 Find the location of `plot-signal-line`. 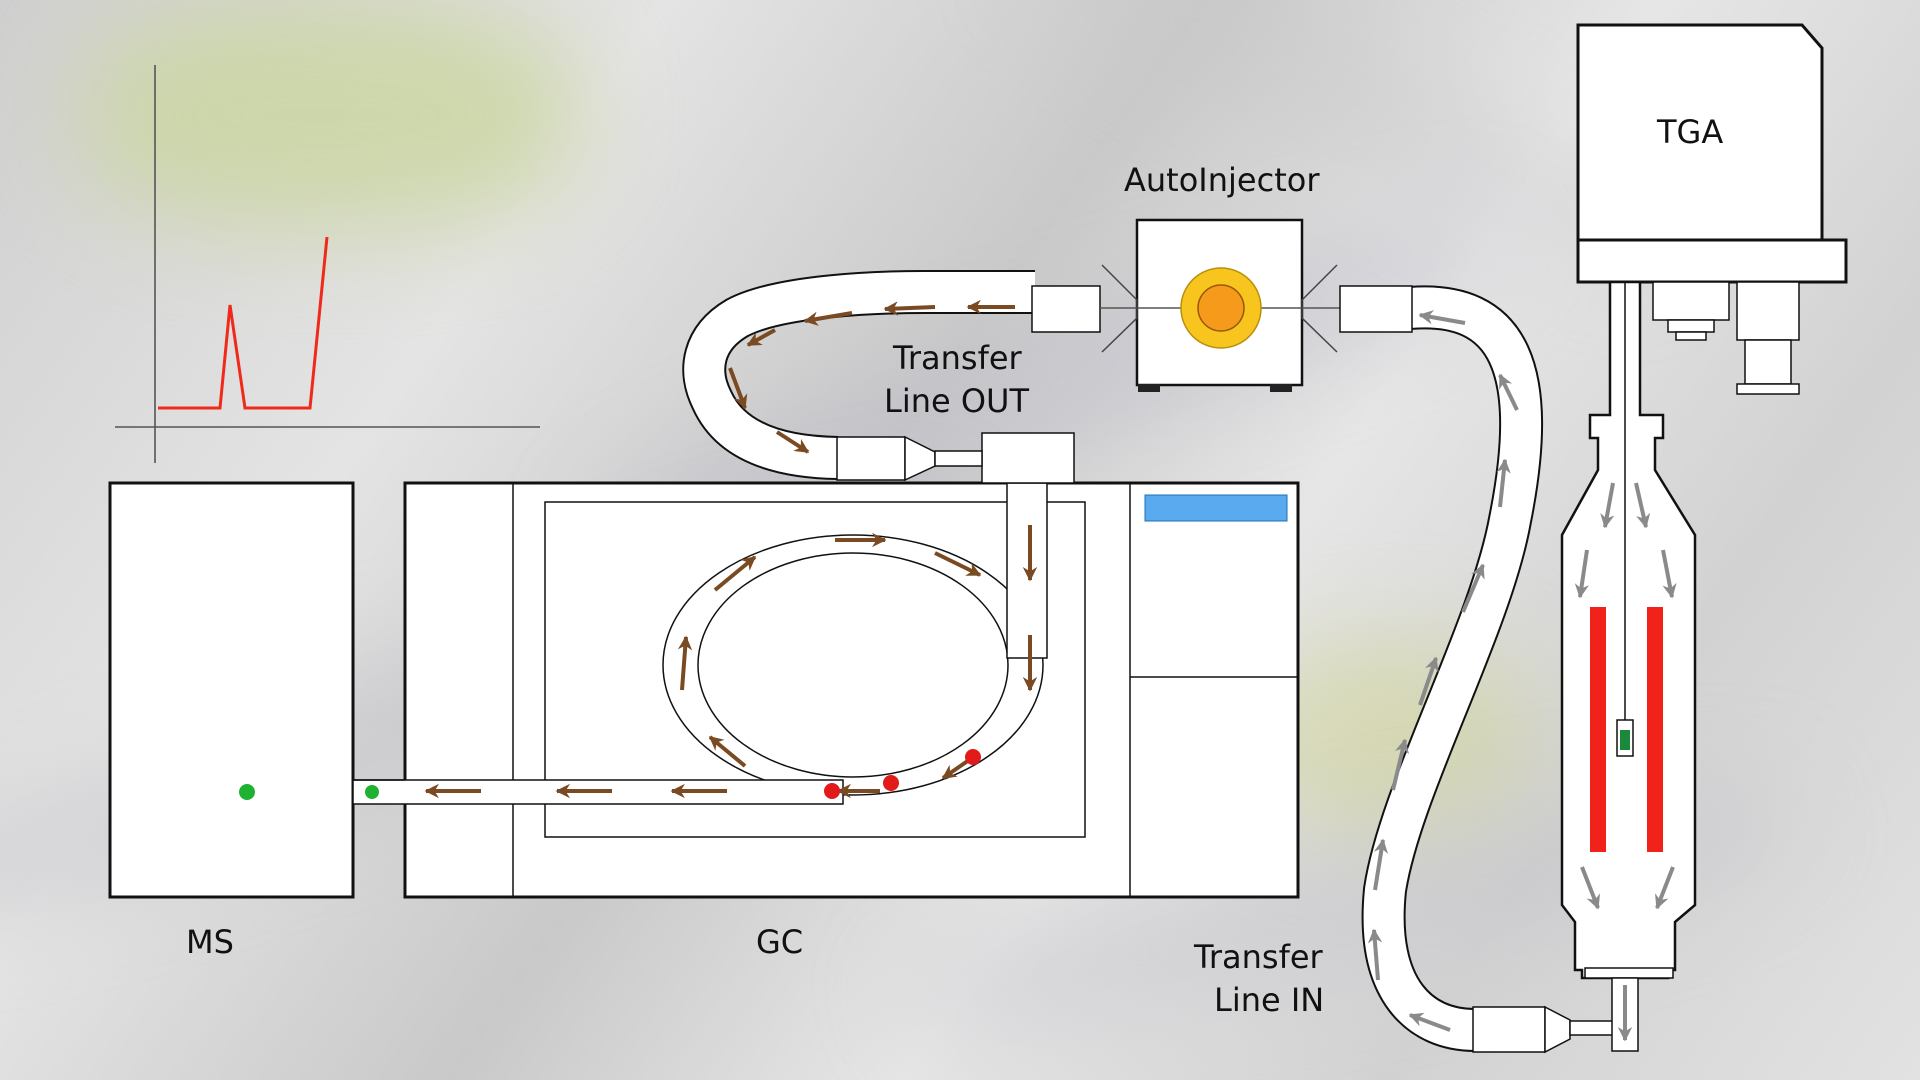

plot-signal-line is located at coordinates (243, 323).